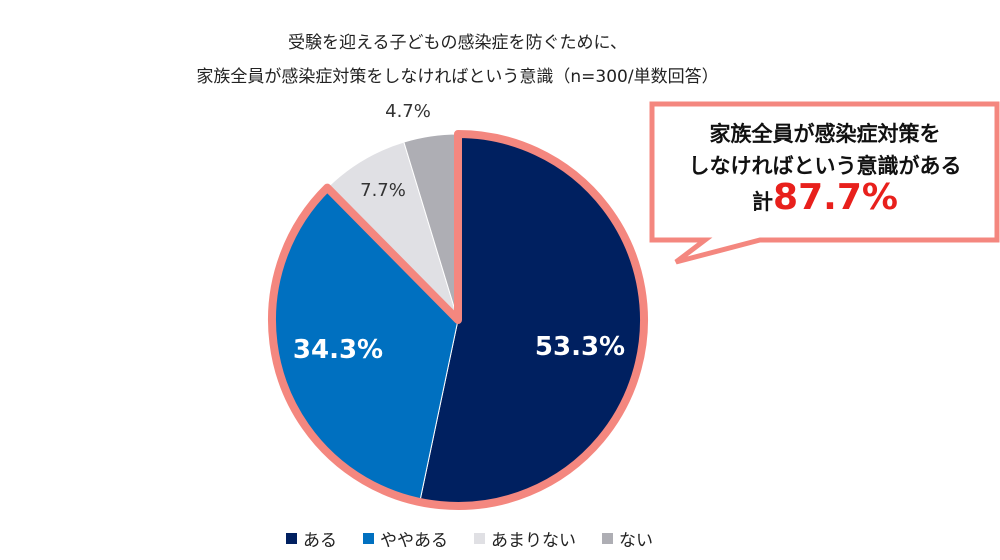  Describe the element at coordinates (338, 350) in the screenshot. I see `data-label-1: 34.3%` at that location.